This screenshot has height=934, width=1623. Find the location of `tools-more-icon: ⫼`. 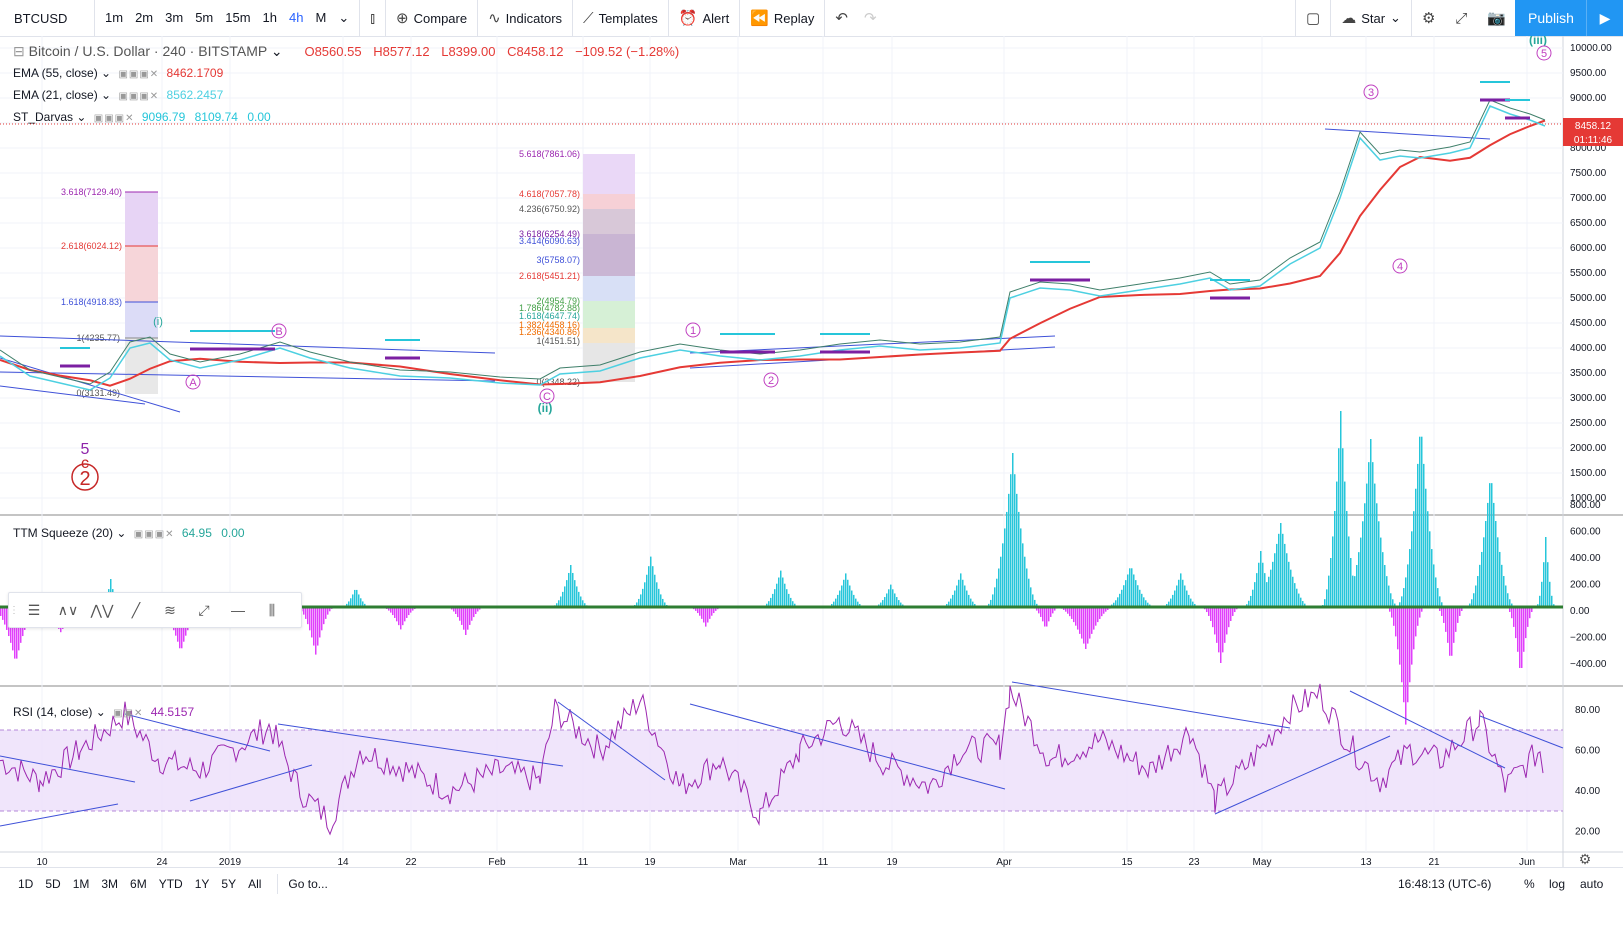

tools-more-icon: ⫼ is located at coordinates (272, 609).